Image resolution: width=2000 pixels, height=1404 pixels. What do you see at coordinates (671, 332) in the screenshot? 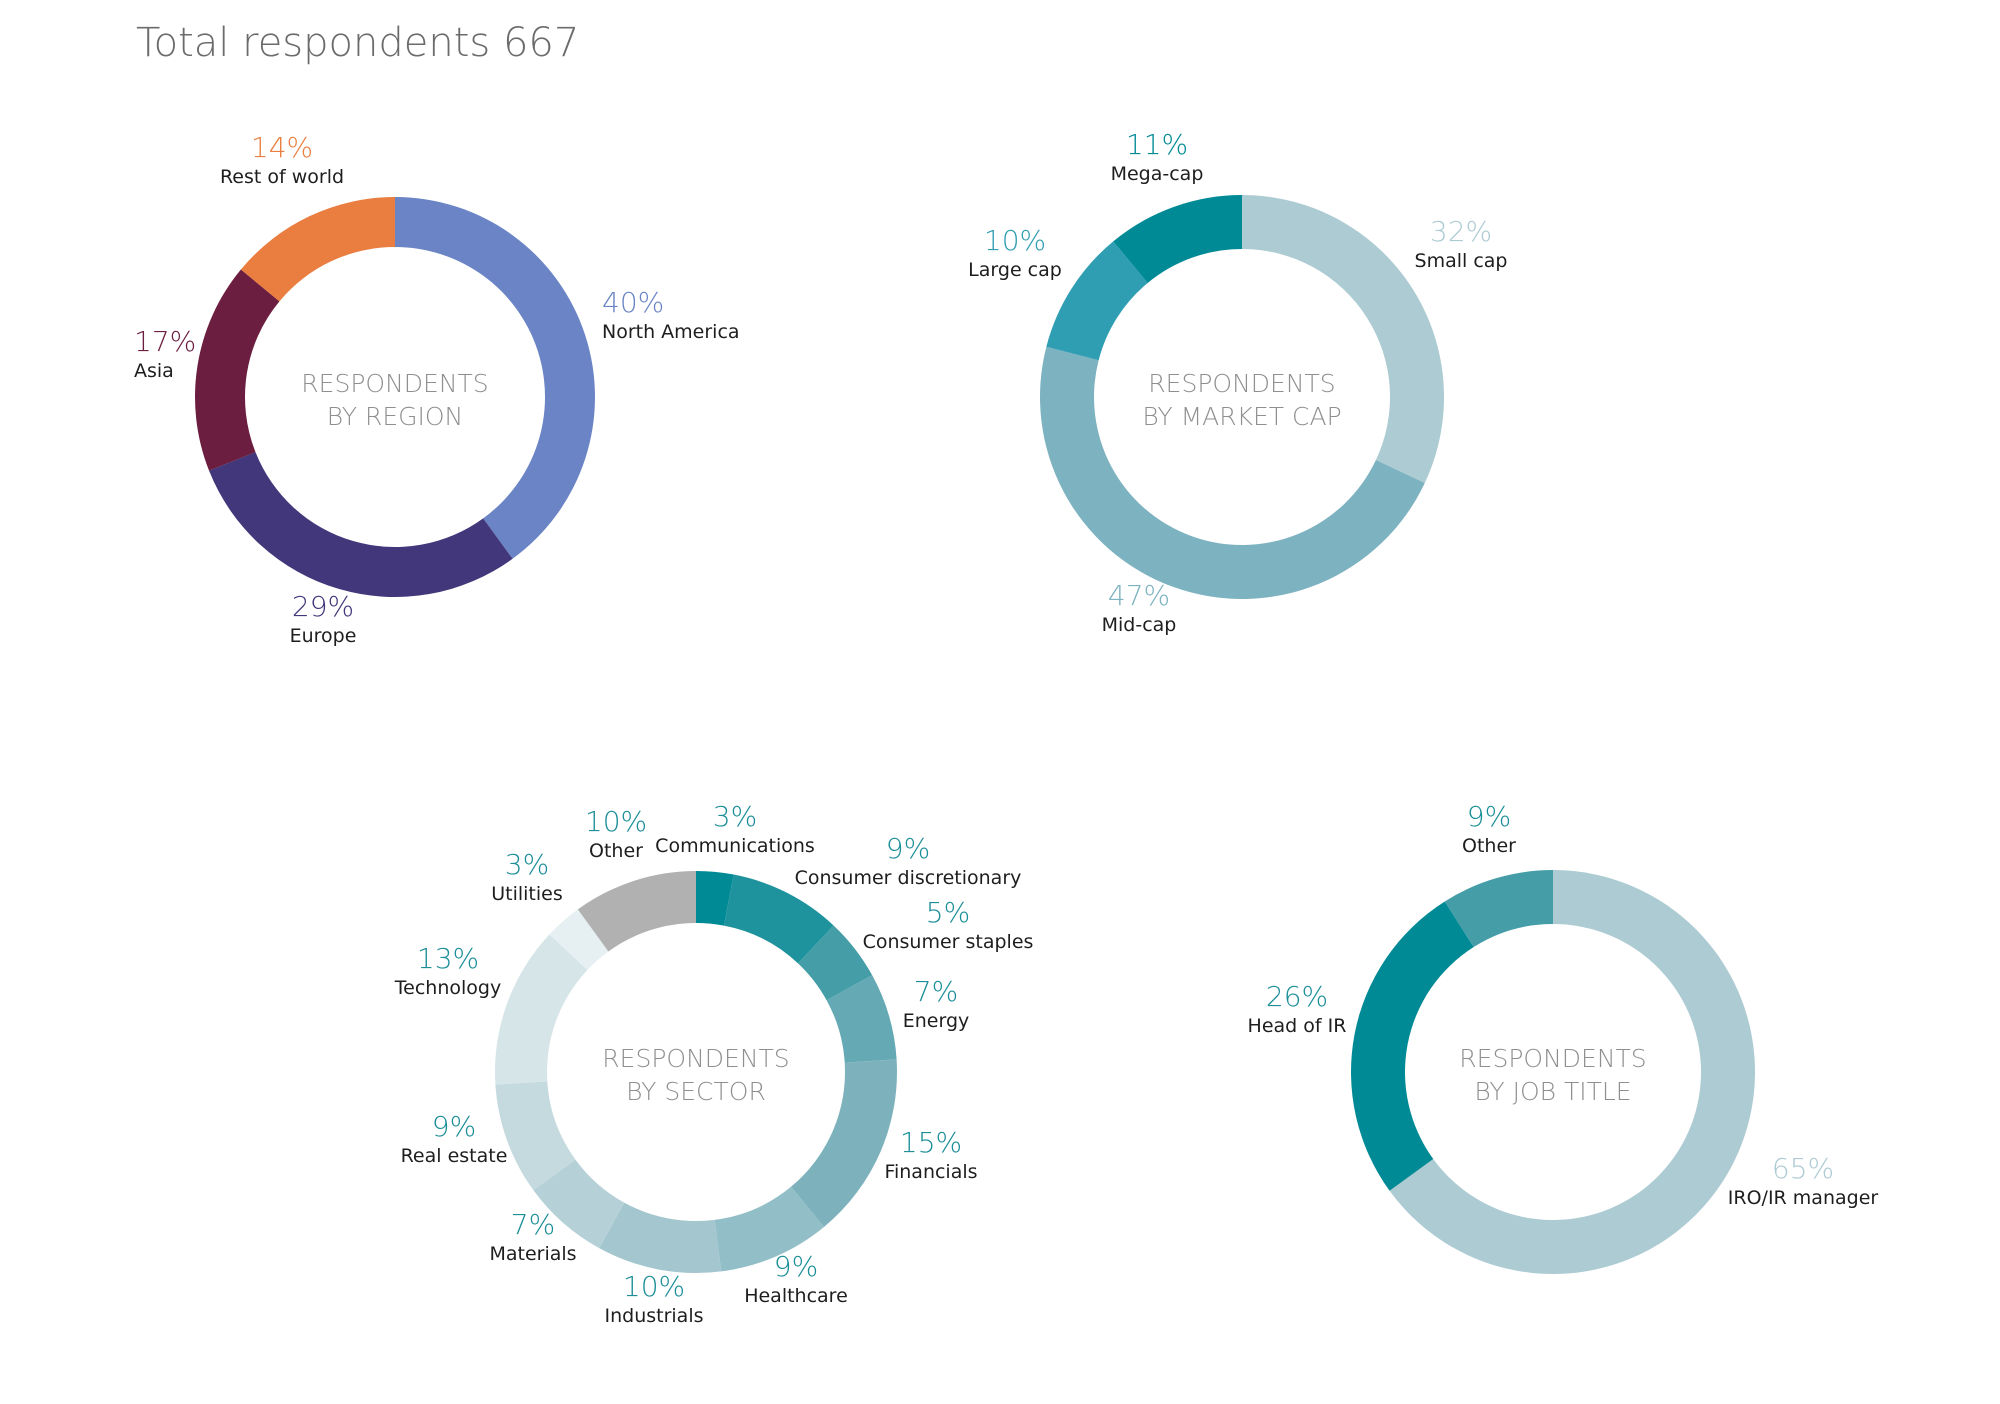
I see `slice-label-north-america: North America` at bounding box center [671, 332].